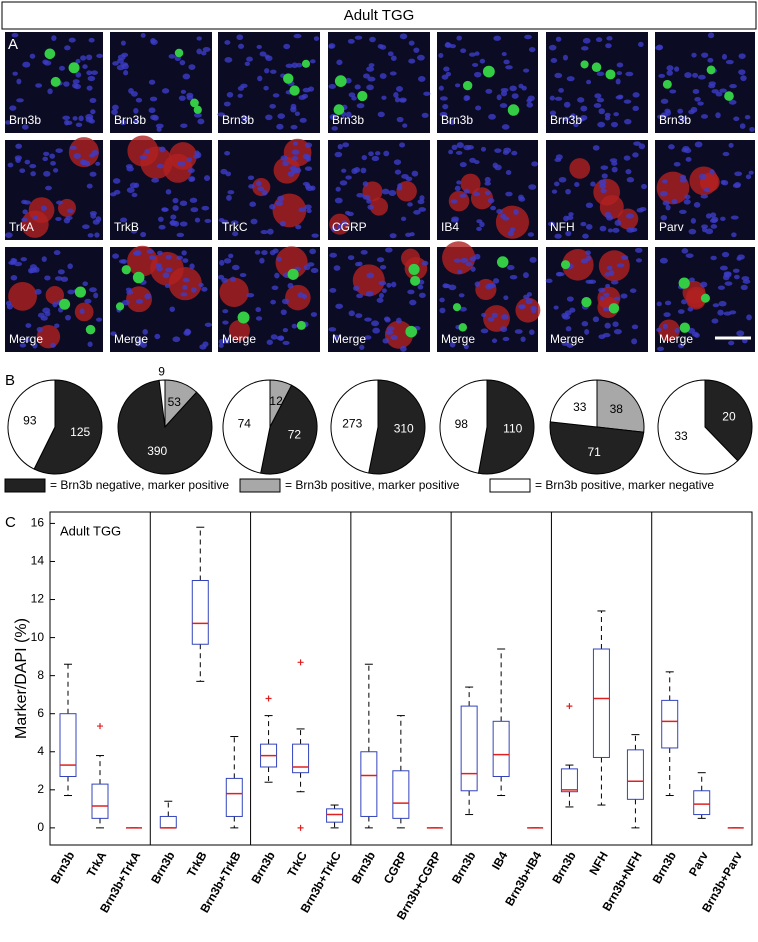  Describe the element at coordinates (617, 409) in the screenshot. I see `pie-label: 38` at that location.